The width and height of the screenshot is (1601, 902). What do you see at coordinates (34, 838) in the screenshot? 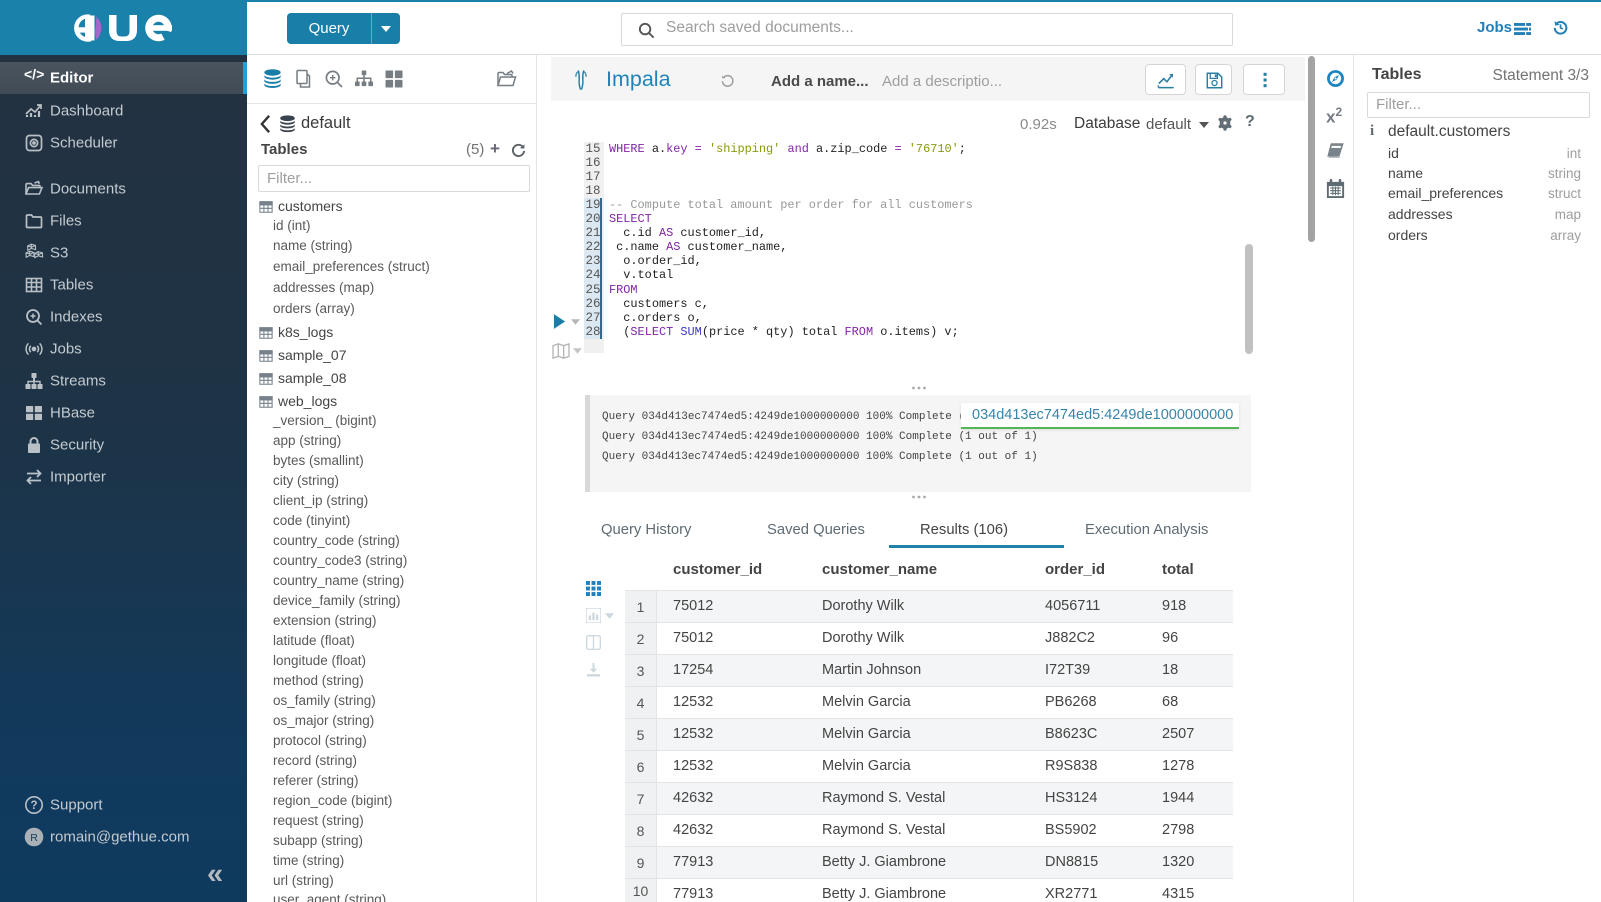
I see `svg-text: R` at bounding box center [34, 838].